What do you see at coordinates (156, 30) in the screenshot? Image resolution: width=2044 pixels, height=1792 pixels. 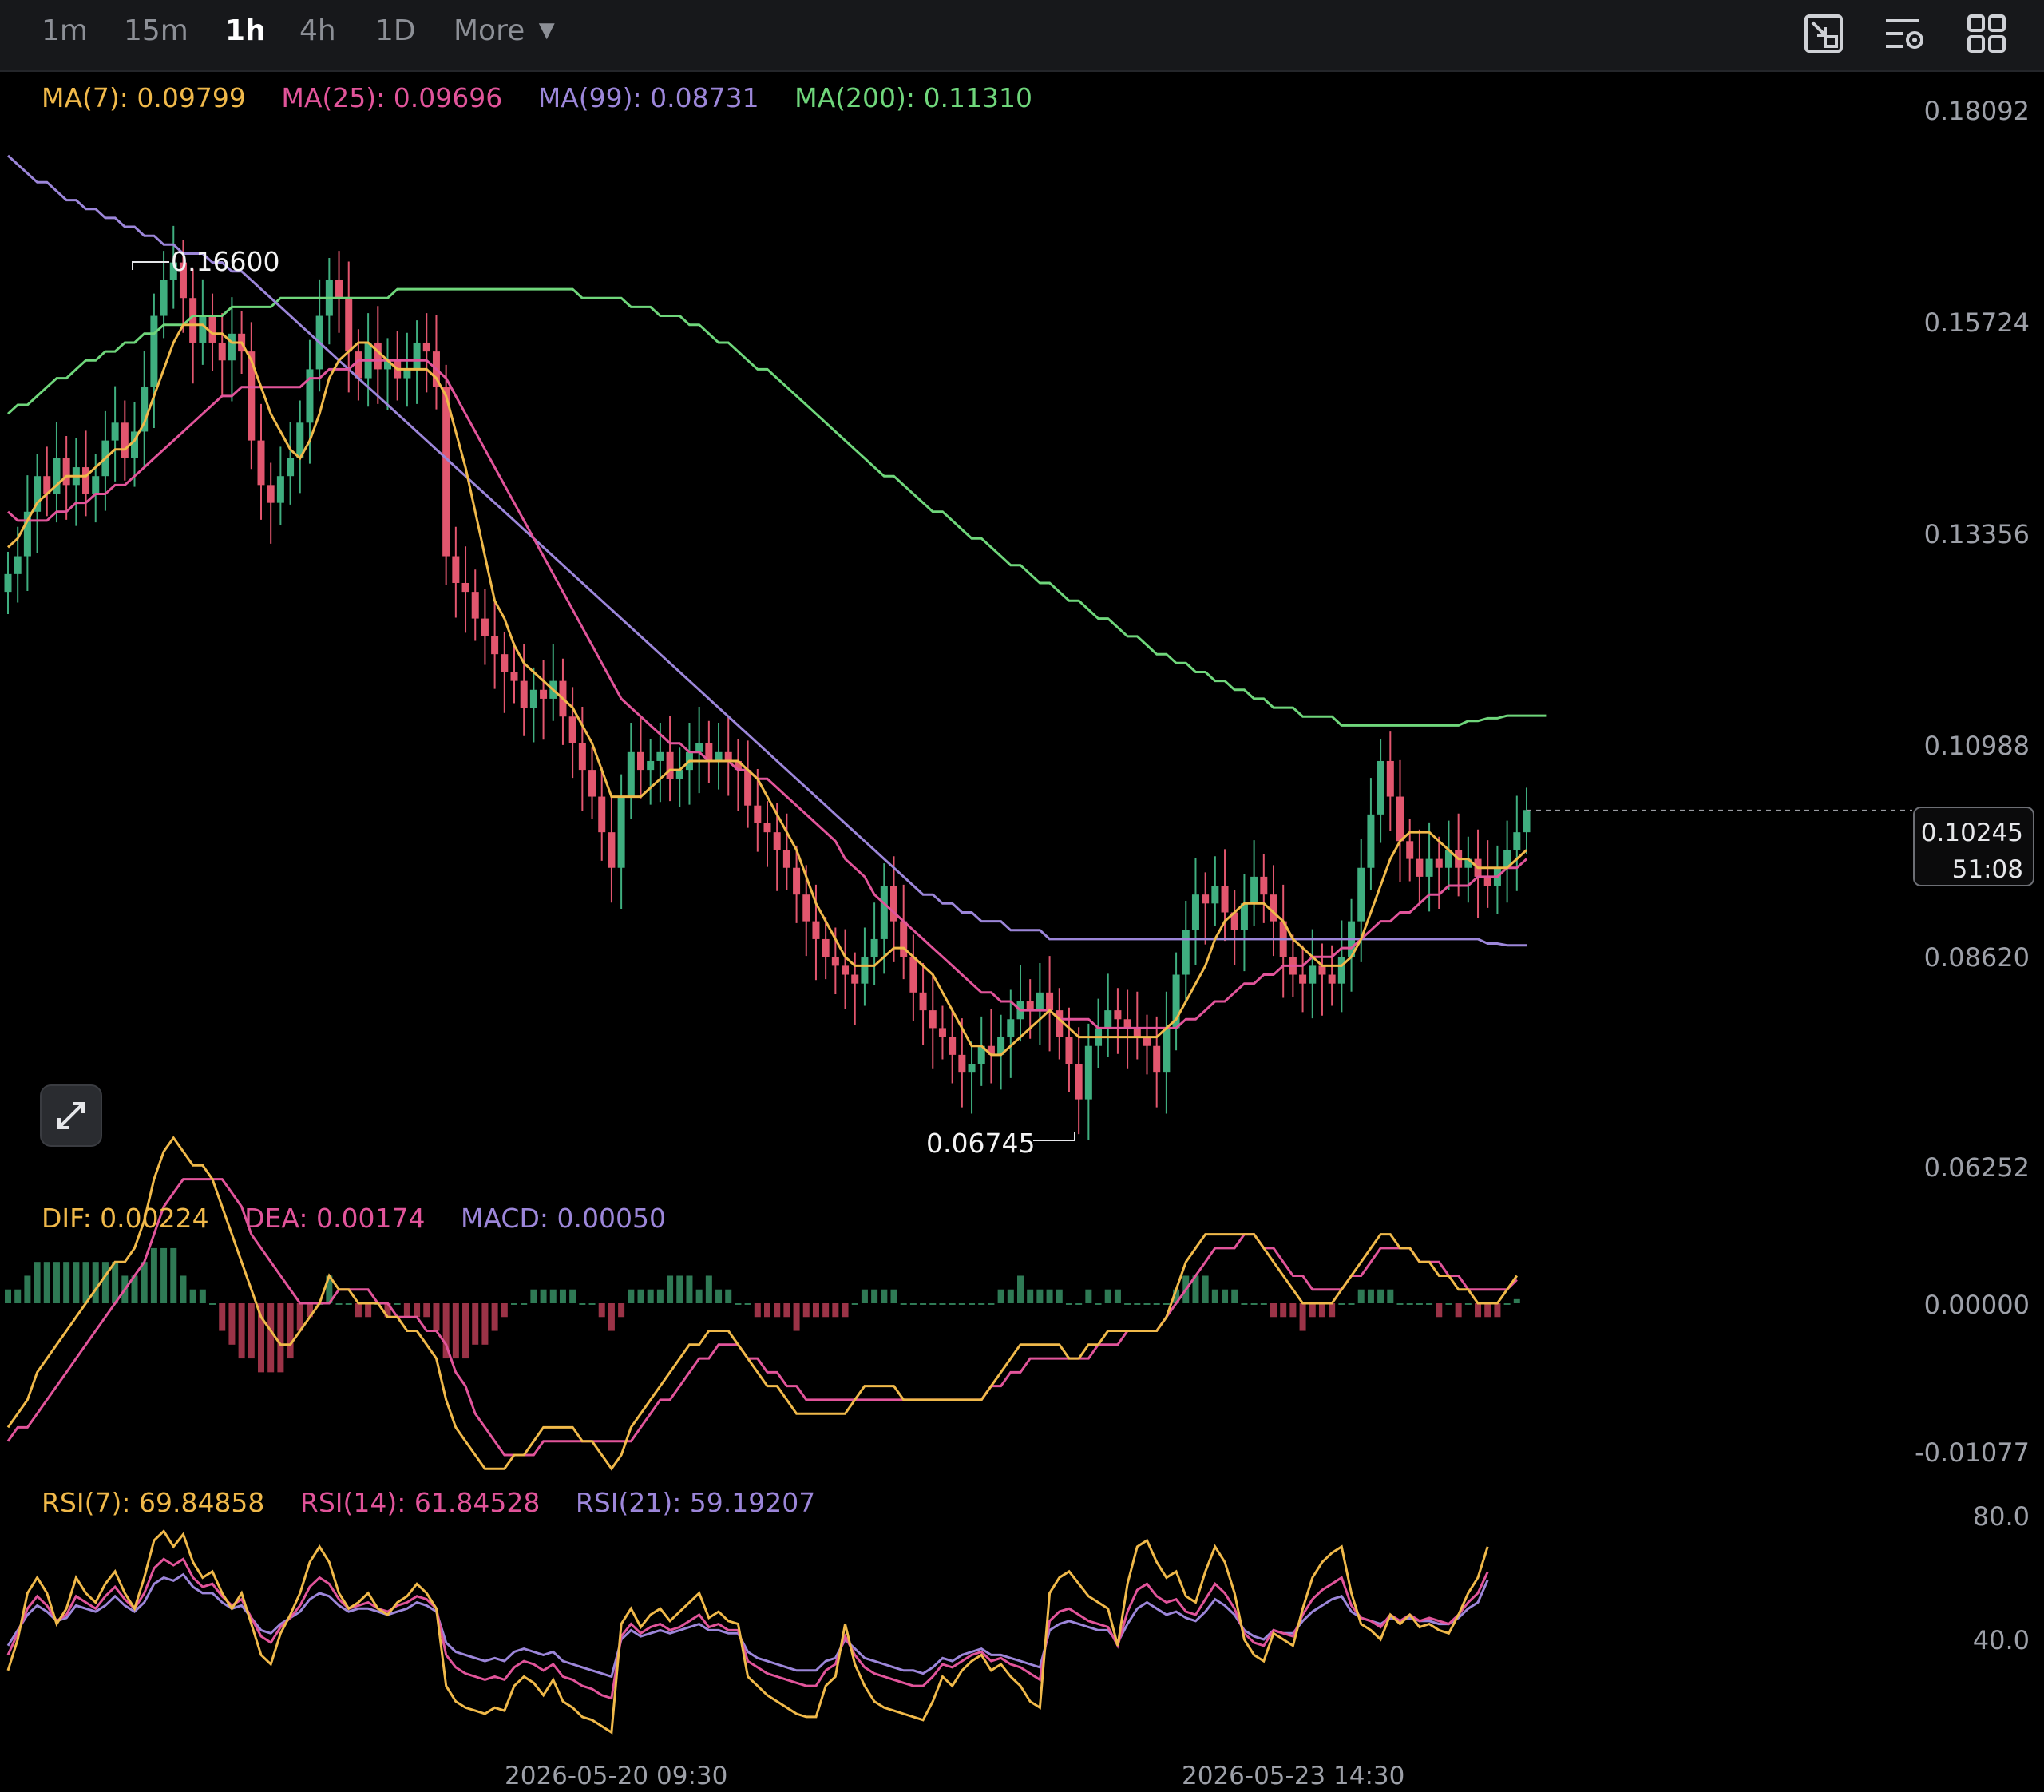 I see `timeframe-15m: 15m` at bounding box center [156, 30].